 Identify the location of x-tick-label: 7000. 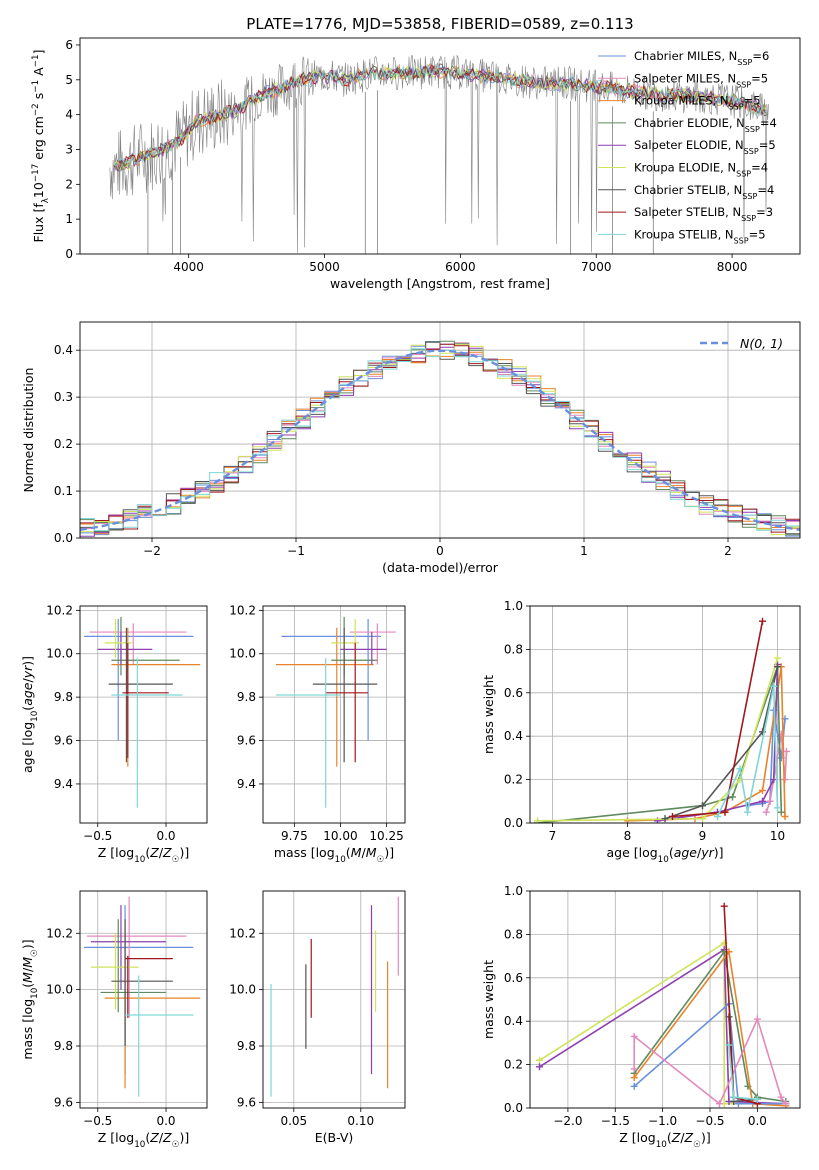
(596, 267).